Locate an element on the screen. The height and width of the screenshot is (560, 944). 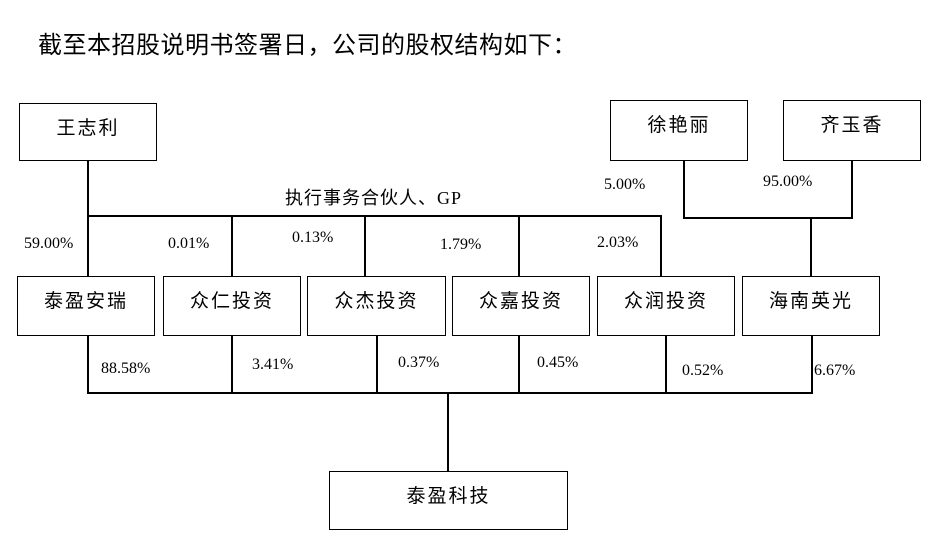
connector-anrui-down-line is located at coordinates (88, 364).